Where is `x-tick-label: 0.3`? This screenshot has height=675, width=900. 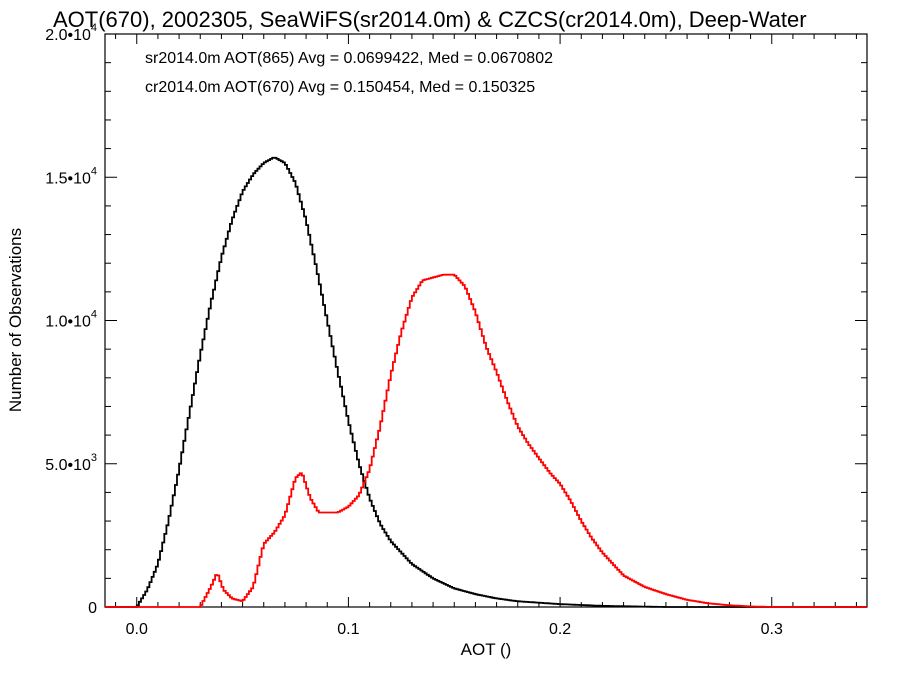
x-tick-label: 0.3 is located at coordinates (772, 629).